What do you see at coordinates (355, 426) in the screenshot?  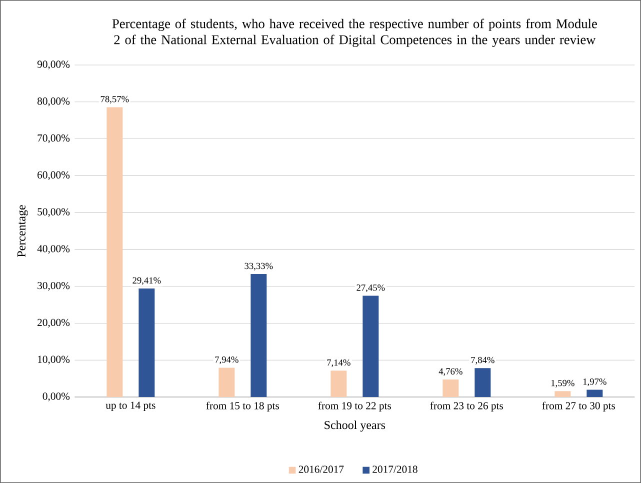 I see `x-axis-title: School years` at bounding box center [355, 426].